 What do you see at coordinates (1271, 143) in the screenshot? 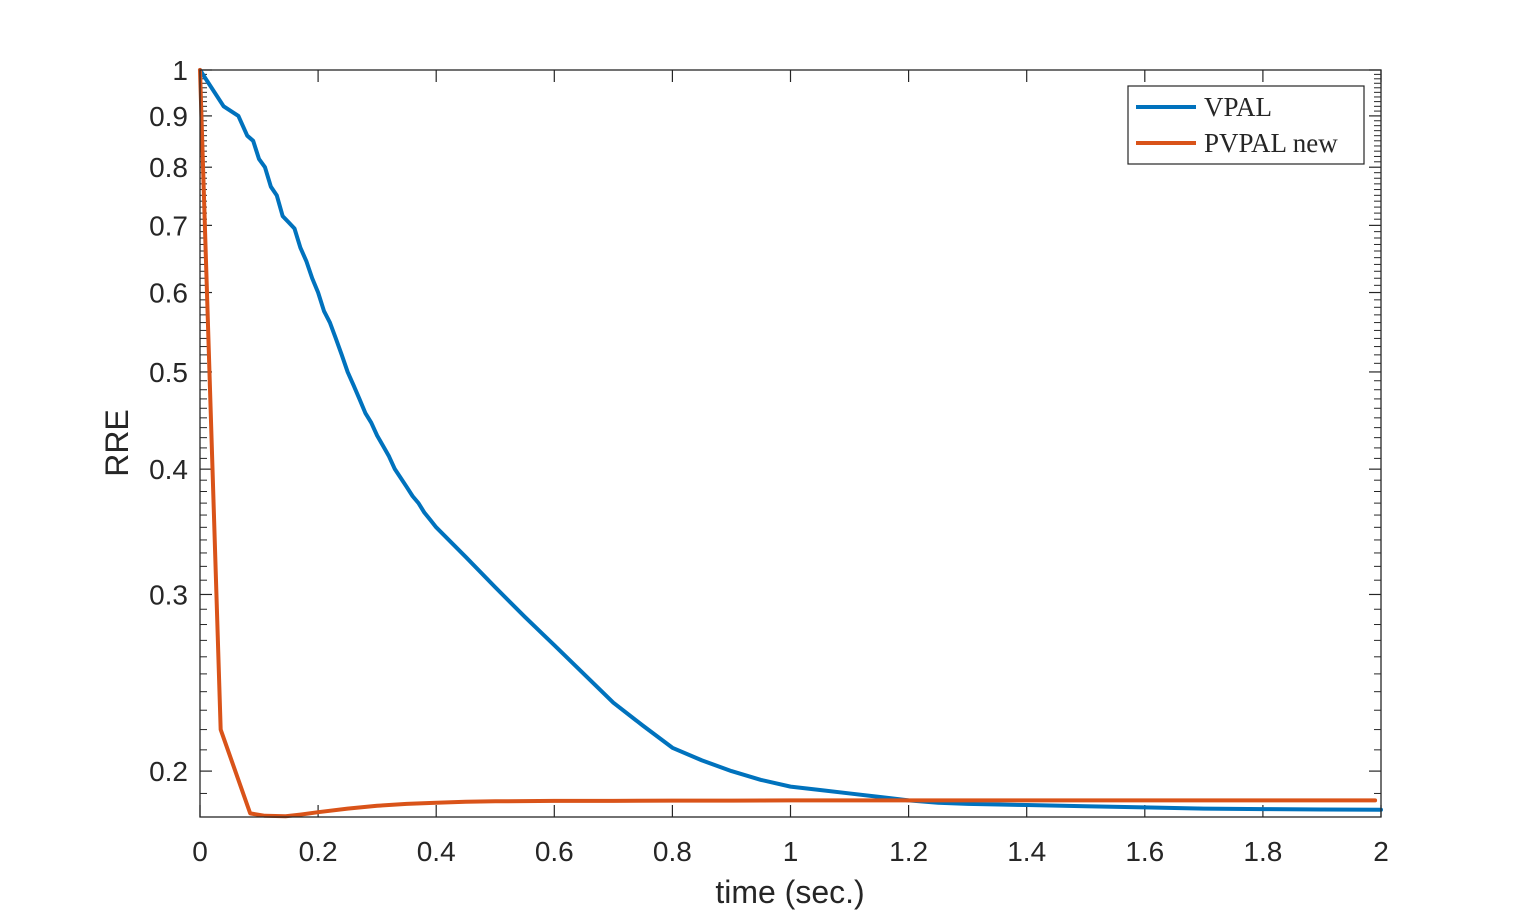
I see `legend-label-pvpal-new: PVPAL new` at bounding box center [1271, 143].